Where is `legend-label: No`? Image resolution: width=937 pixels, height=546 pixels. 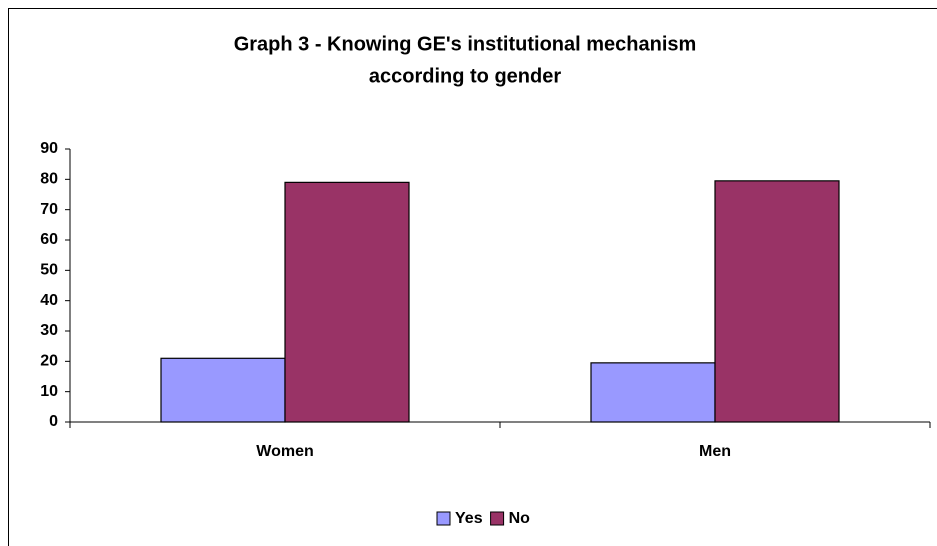 legend-label: No is located at coordinates (520, 518).